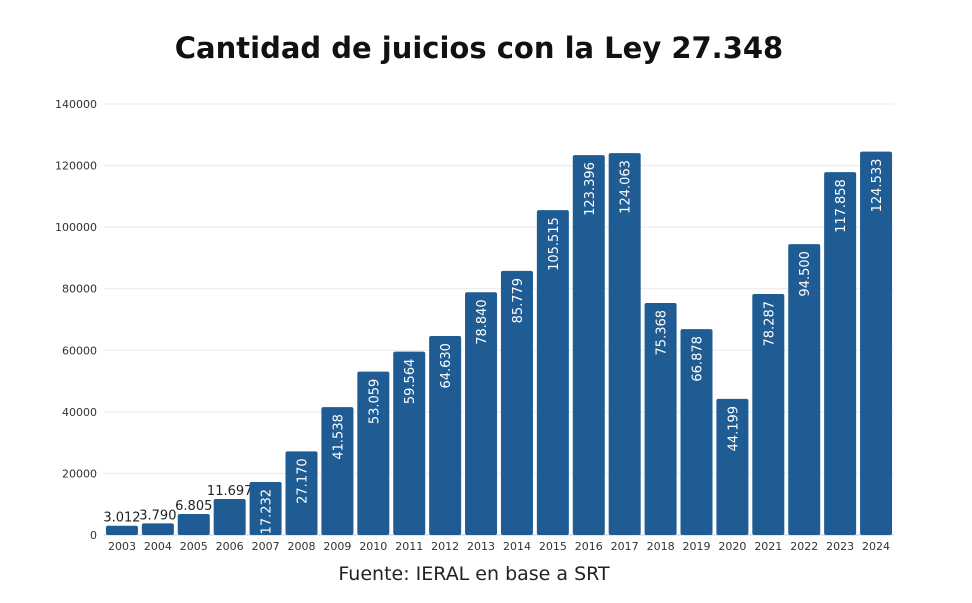 Image resolution: width=972 pixels, height=603 pixels. What do you see at coordinates (409, 546) in the screenshot?
I see `x-tick-label: 2011` at bounding box center [409, 546].